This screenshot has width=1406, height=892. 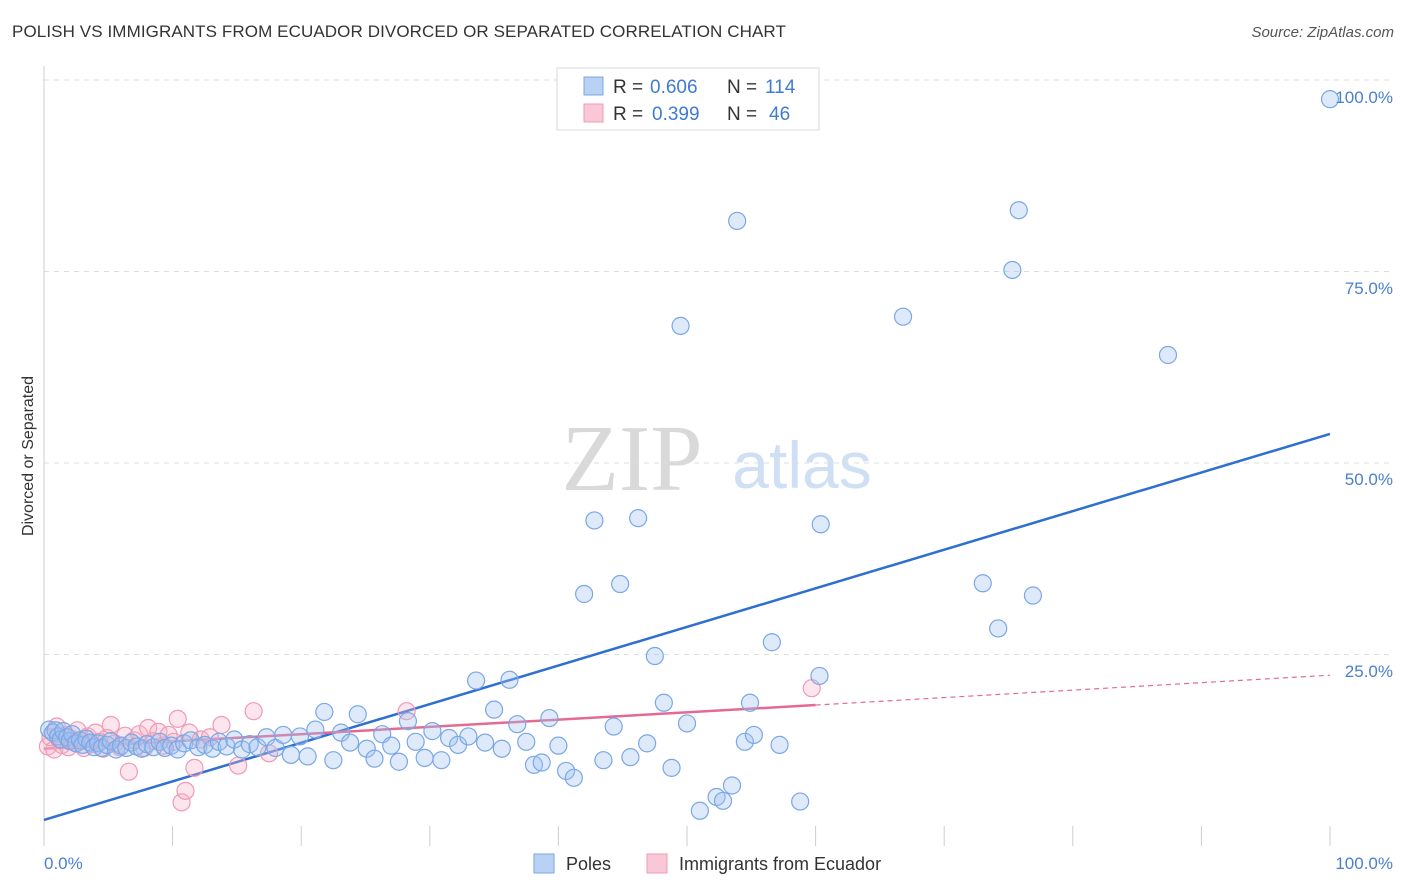 What do you see at coordinates (1322, 32) in the screenshot?
I see `chart-source: Source: ZipAtlas.com` at bounding box center [1322, 32].